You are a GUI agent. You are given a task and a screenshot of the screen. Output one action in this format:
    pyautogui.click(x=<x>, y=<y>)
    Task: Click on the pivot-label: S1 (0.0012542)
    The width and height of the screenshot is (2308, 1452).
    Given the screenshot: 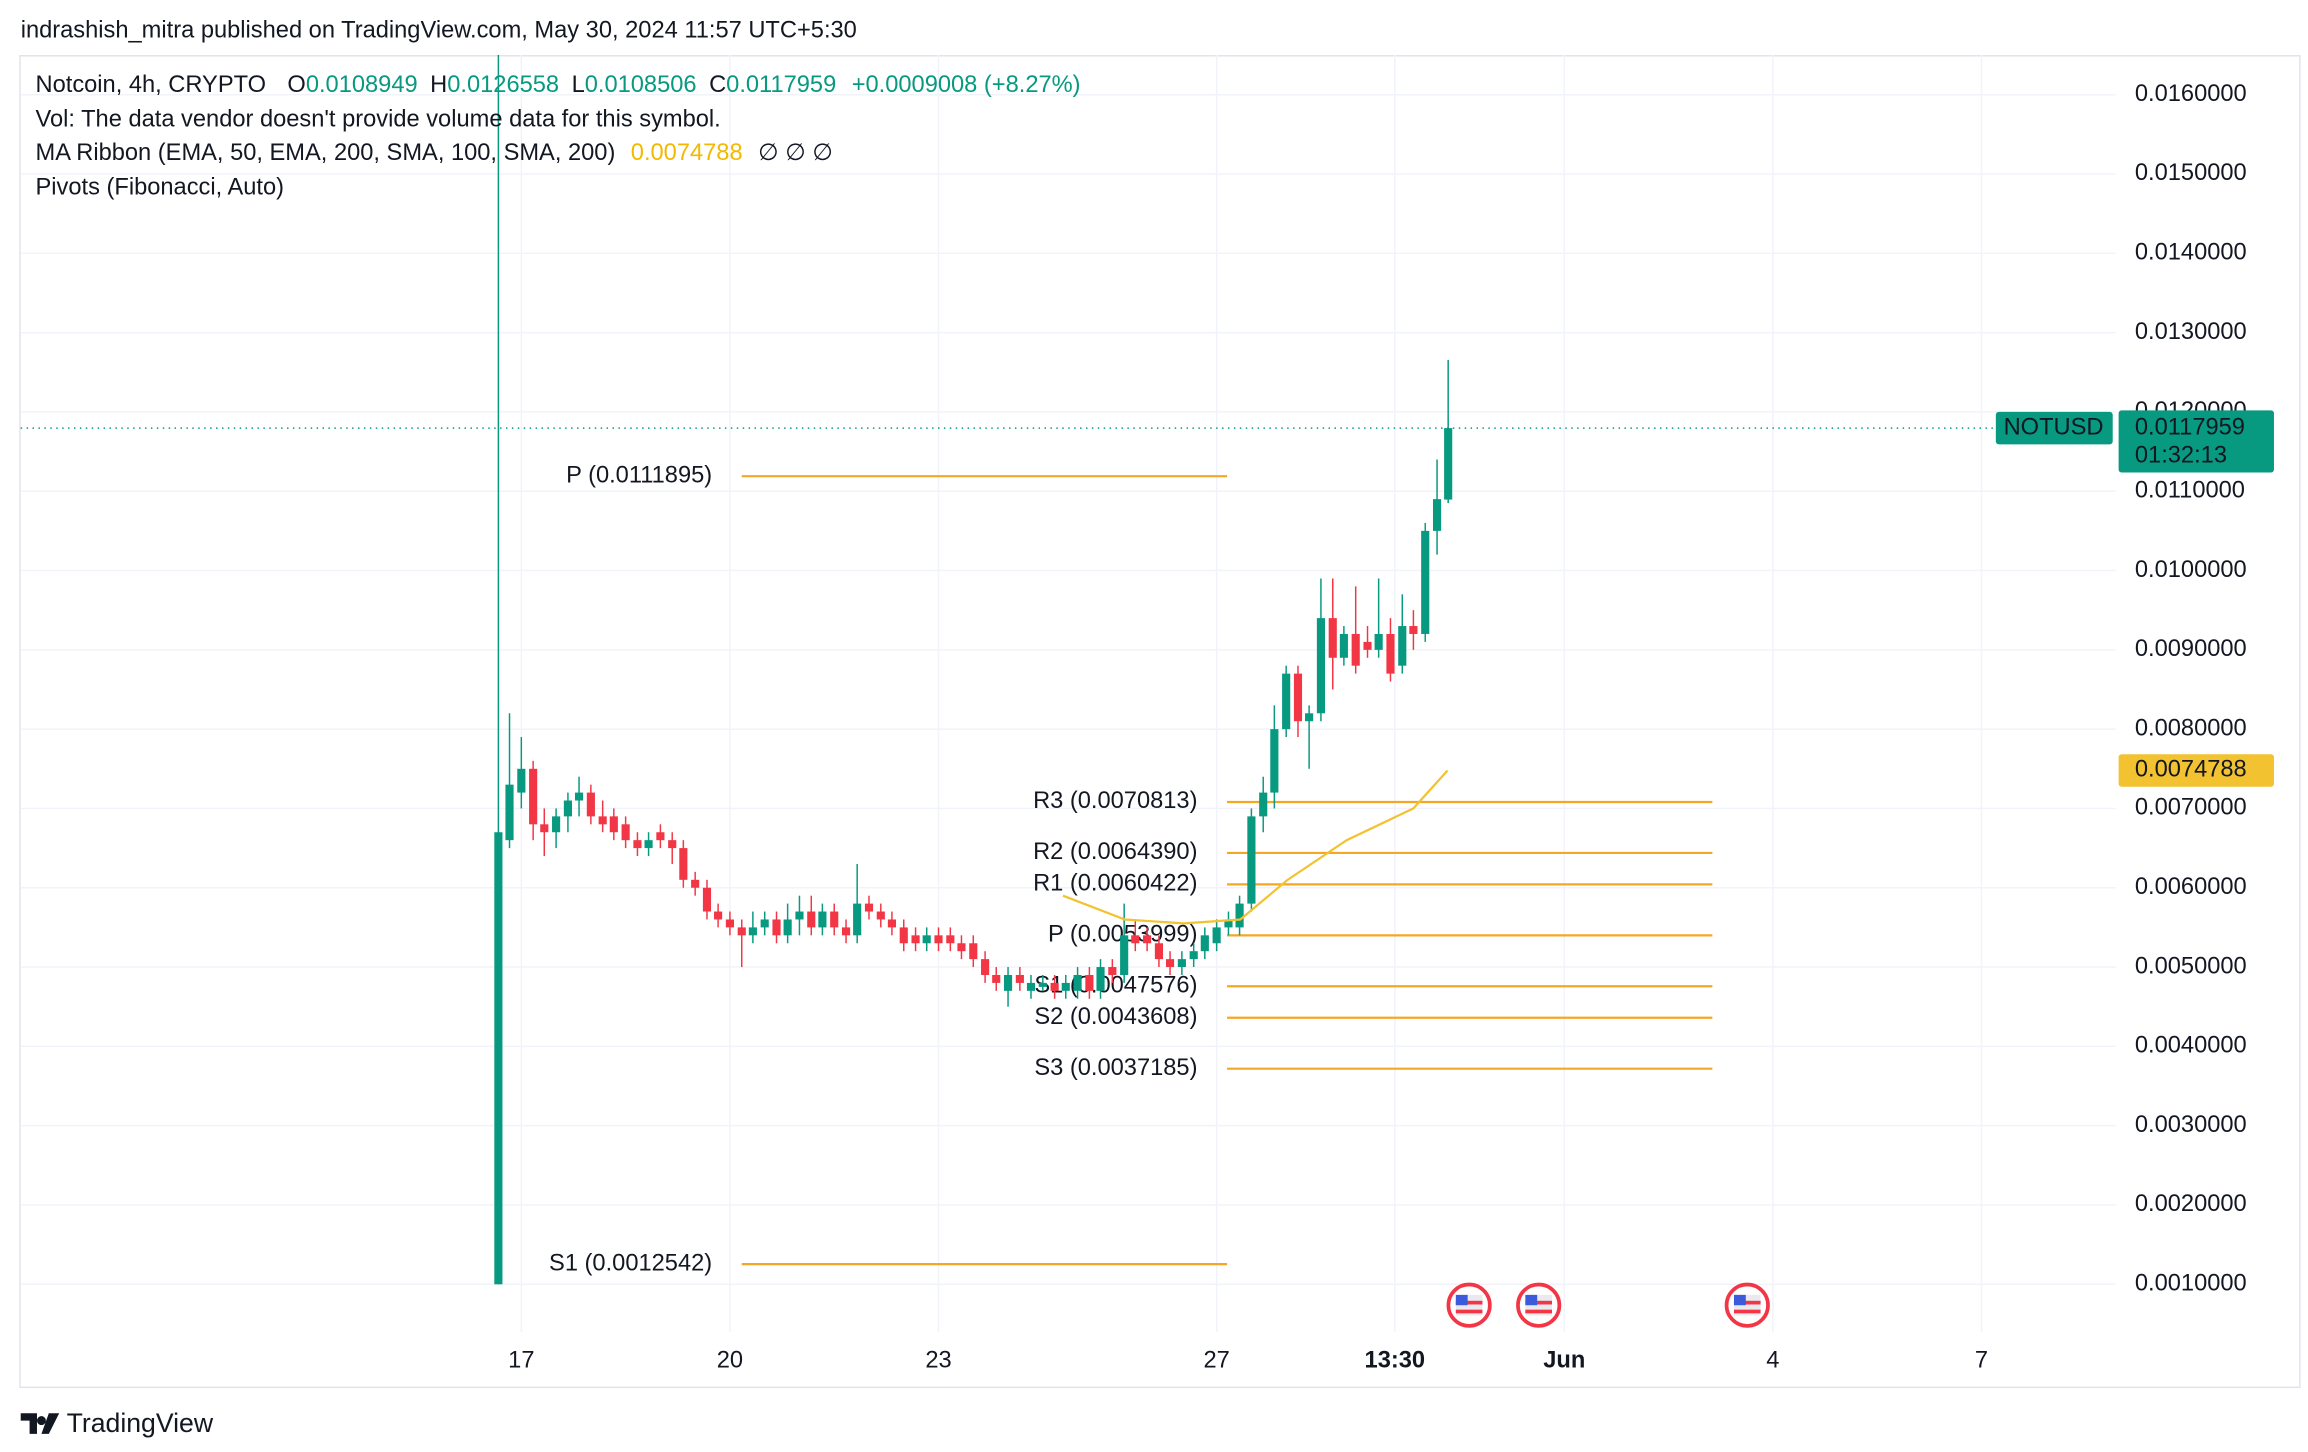 What is the action you would take?
    pyautogui.click(x=630, y=1263)
    